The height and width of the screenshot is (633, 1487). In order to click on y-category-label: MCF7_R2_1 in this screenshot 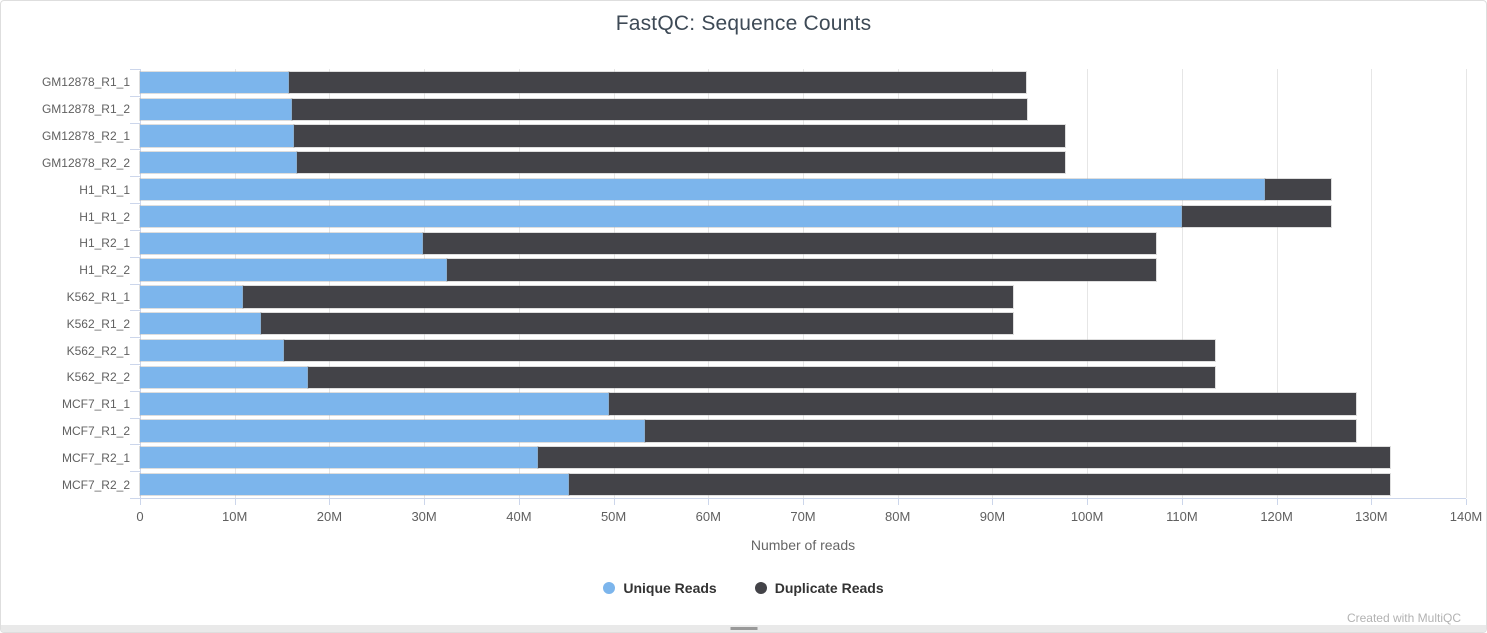, I will do `click(95, 457)`.